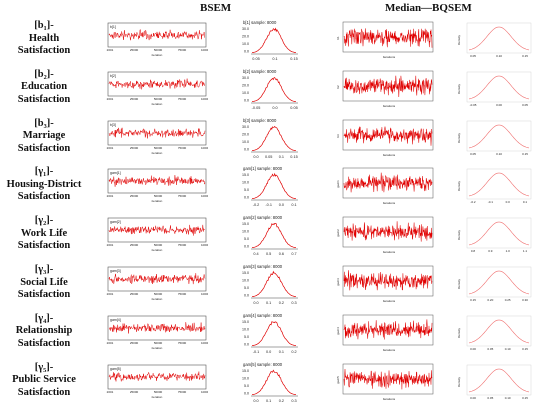 This screenshot has height=408, width=550. I want to click on bsem-trace-plot: gam[5] 2001 25000 50000 75000 100000 iteration, so click(157, 381).